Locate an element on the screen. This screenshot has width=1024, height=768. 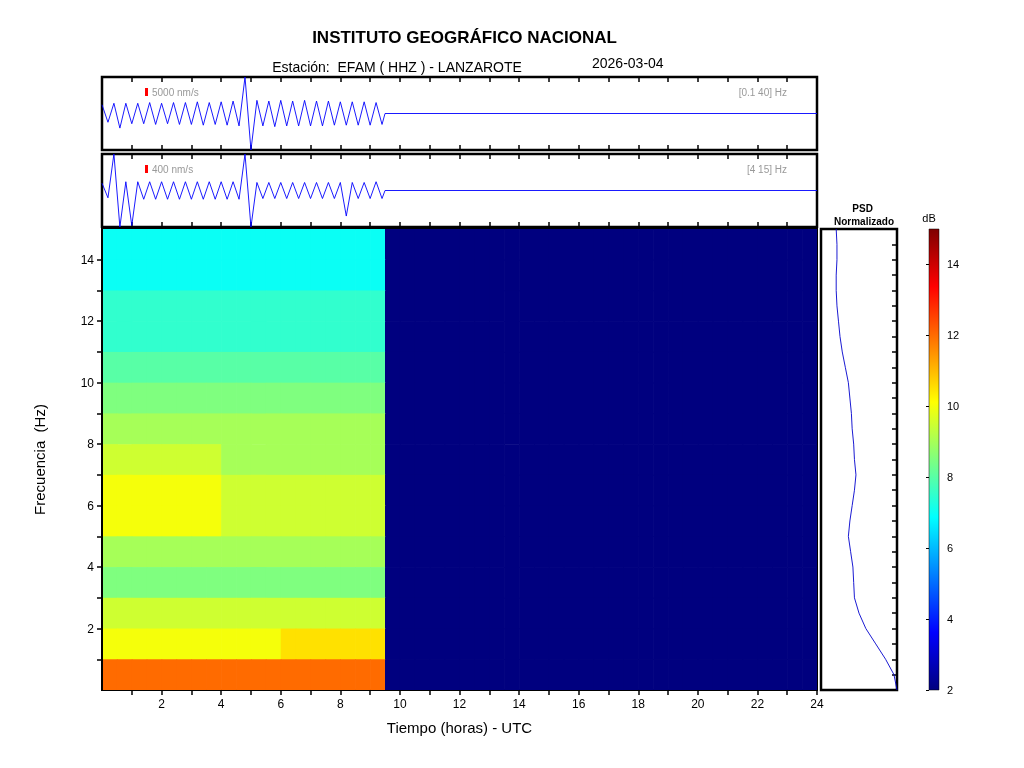
x-tick-label: 24 is located at coordinates (817, 704).